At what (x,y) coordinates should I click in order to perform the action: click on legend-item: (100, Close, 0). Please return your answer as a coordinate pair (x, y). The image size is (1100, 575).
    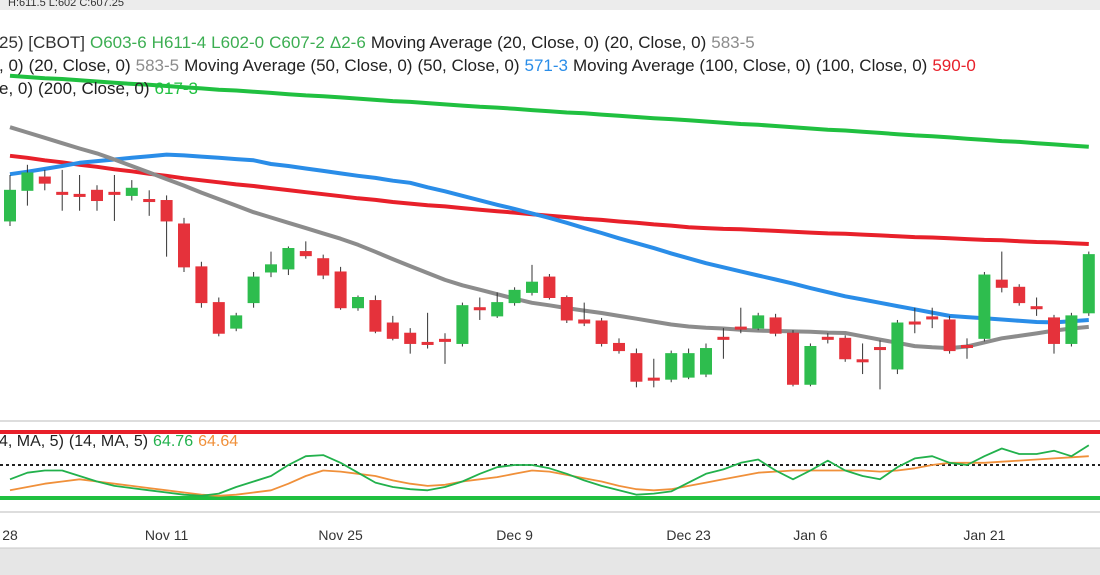
    Looking at the image, I should click on (872, 65).